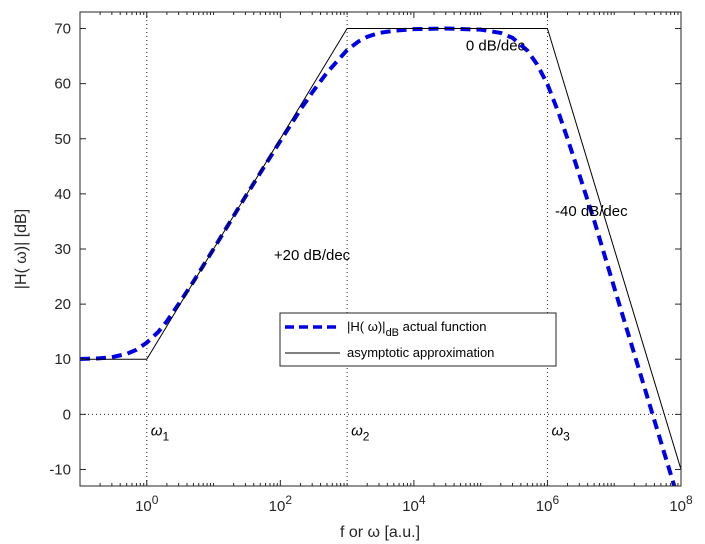  Describe the element at coordinates (277, 506) in the screenshot. I see `xtick-label-base-2: 10` at that location.